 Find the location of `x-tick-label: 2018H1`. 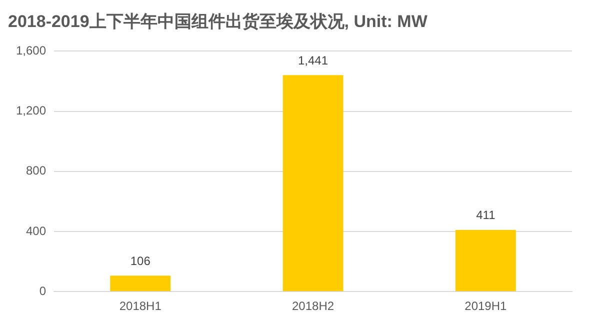

x-tick-label: 2018H1 is located at coordinates (140, 306).